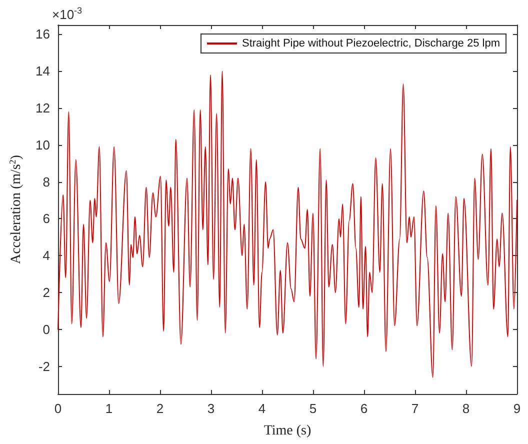 This screenshot has width=528, height=444. Describe the element at coordinates (43, 71) in the screenshot. I see `y-tick-label: 14` at that location.